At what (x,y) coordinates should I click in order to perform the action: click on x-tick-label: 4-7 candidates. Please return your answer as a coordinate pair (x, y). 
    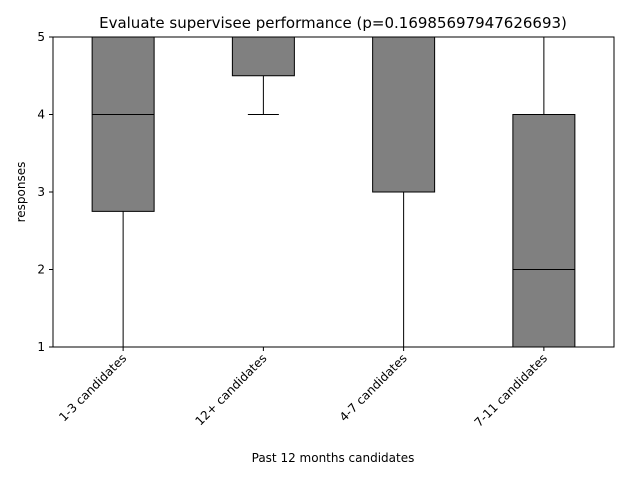
    Looking at the image, I should click on (373, 387).